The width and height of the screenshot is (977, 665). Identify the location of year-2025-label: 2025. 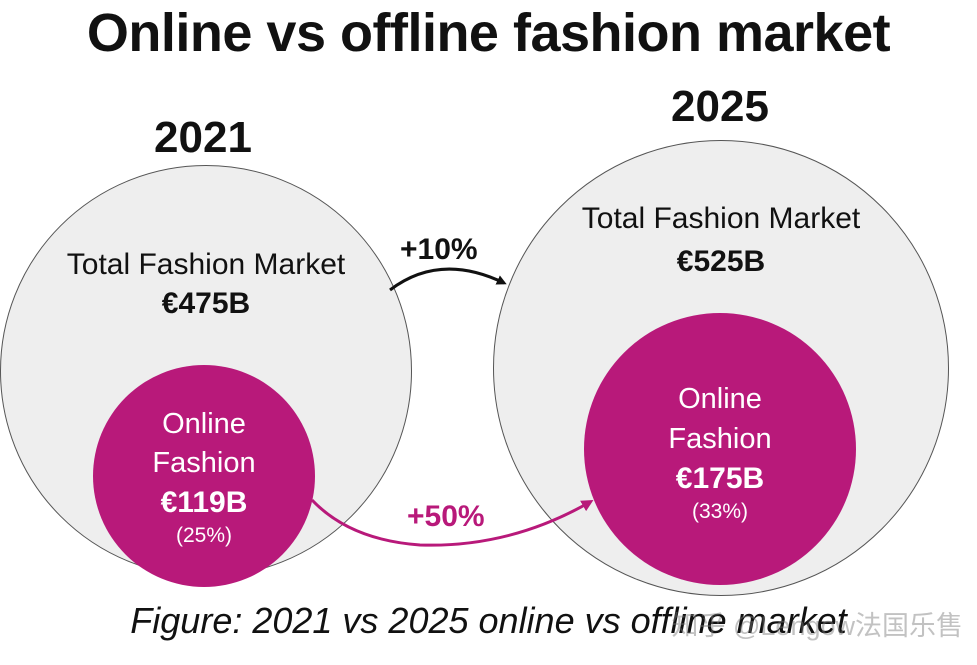
(720, 106).